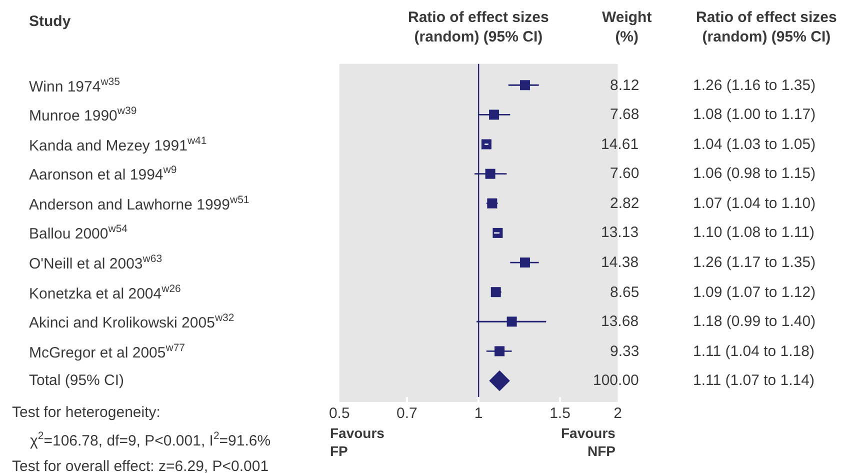 The image size is (850, 473). What do you see at coordinates (754, 203) in the screenshot?
I see `data-label: 1.07 (1.04 to 1.10)` at bounding box center [754, 203].